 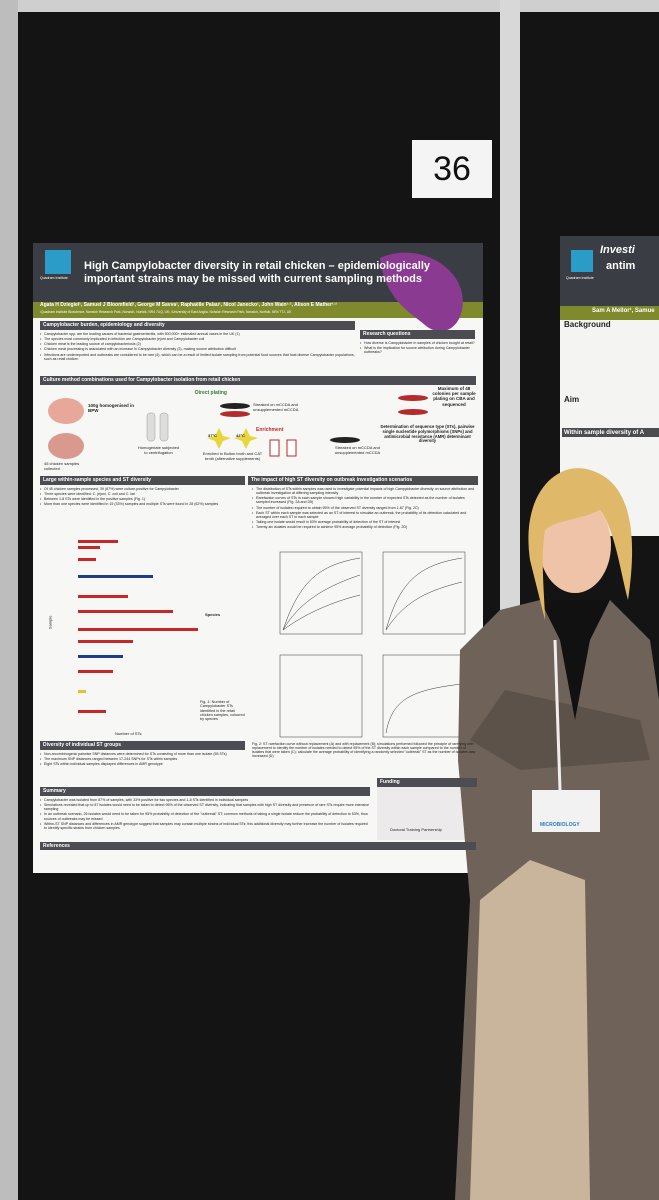 I want to click on neighbour-heading, so click(x=610, y=432).